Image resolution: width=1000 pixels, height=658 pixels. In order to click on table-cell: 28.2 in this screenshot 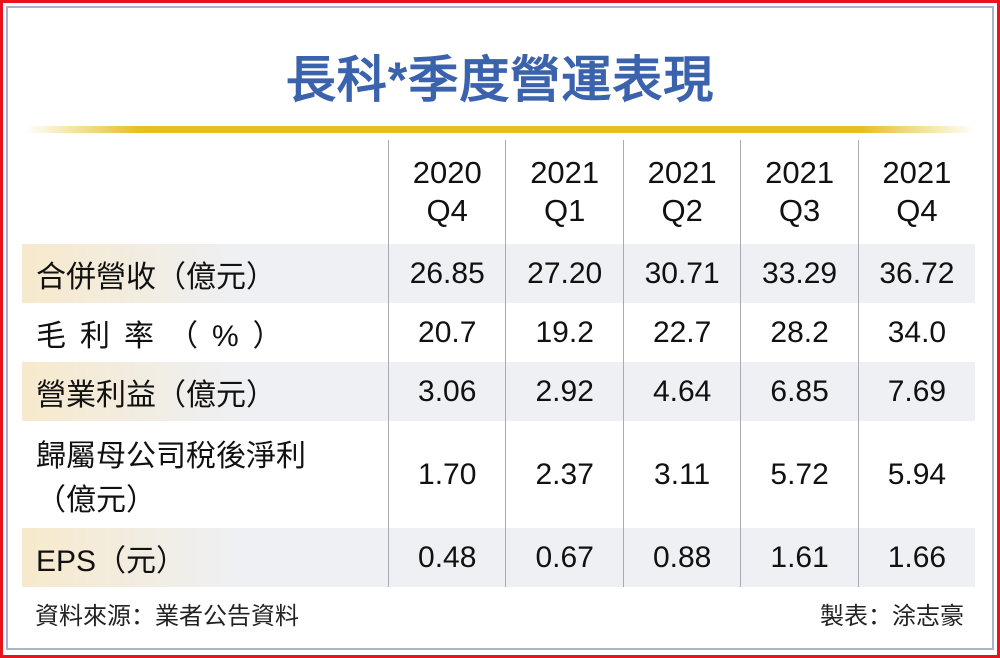, I will do `click(799, 332)`.